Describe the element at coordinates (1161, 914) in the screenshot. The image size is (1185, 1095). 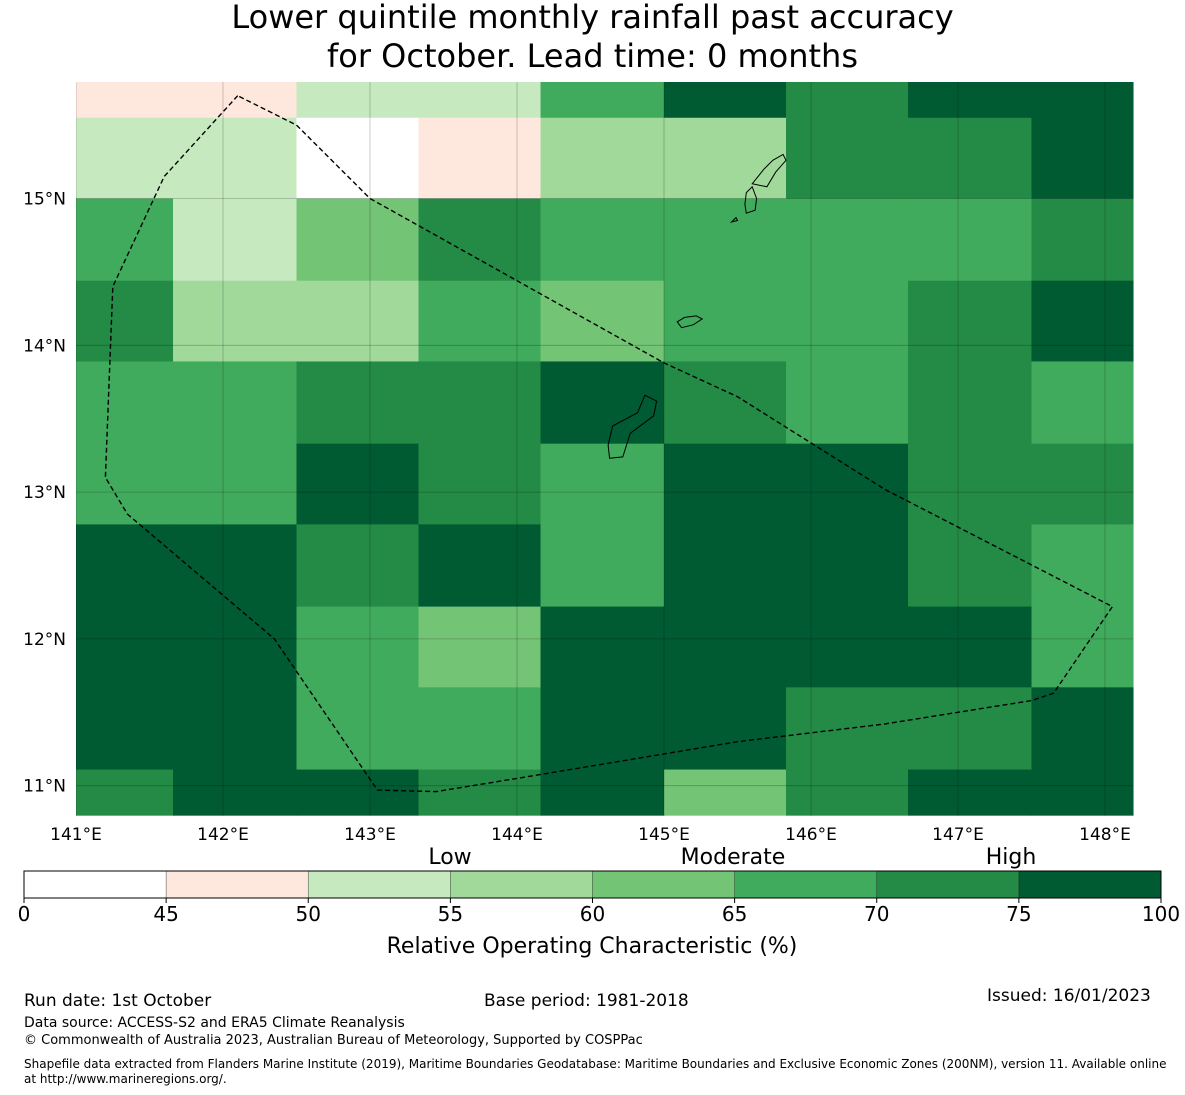
I see `colorbar-tick-label: 100` at that location.